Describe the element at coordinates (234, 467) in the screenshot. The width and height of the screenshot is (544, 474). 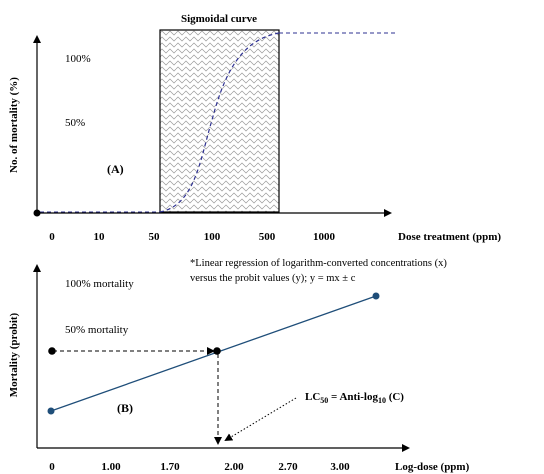
I see `panel-b-xtick: 2.00` at that location.